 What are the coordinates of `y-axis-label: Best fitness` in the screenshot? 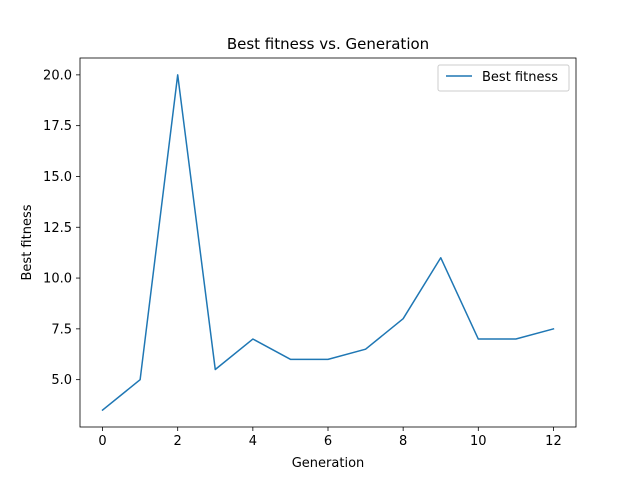 It's located at (27, 242).